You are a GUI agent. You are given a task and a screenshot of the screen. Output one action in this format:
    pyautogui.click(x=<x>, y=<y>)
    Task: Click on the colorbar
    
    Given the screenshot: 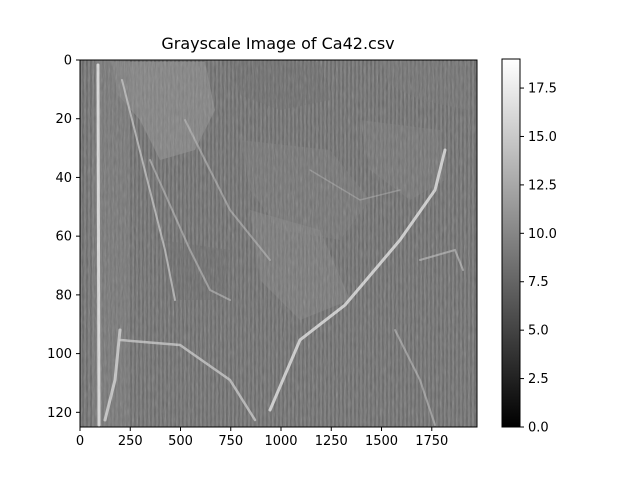 What is the action you would take?
    pyautogui.click(x=511, y=243)
    